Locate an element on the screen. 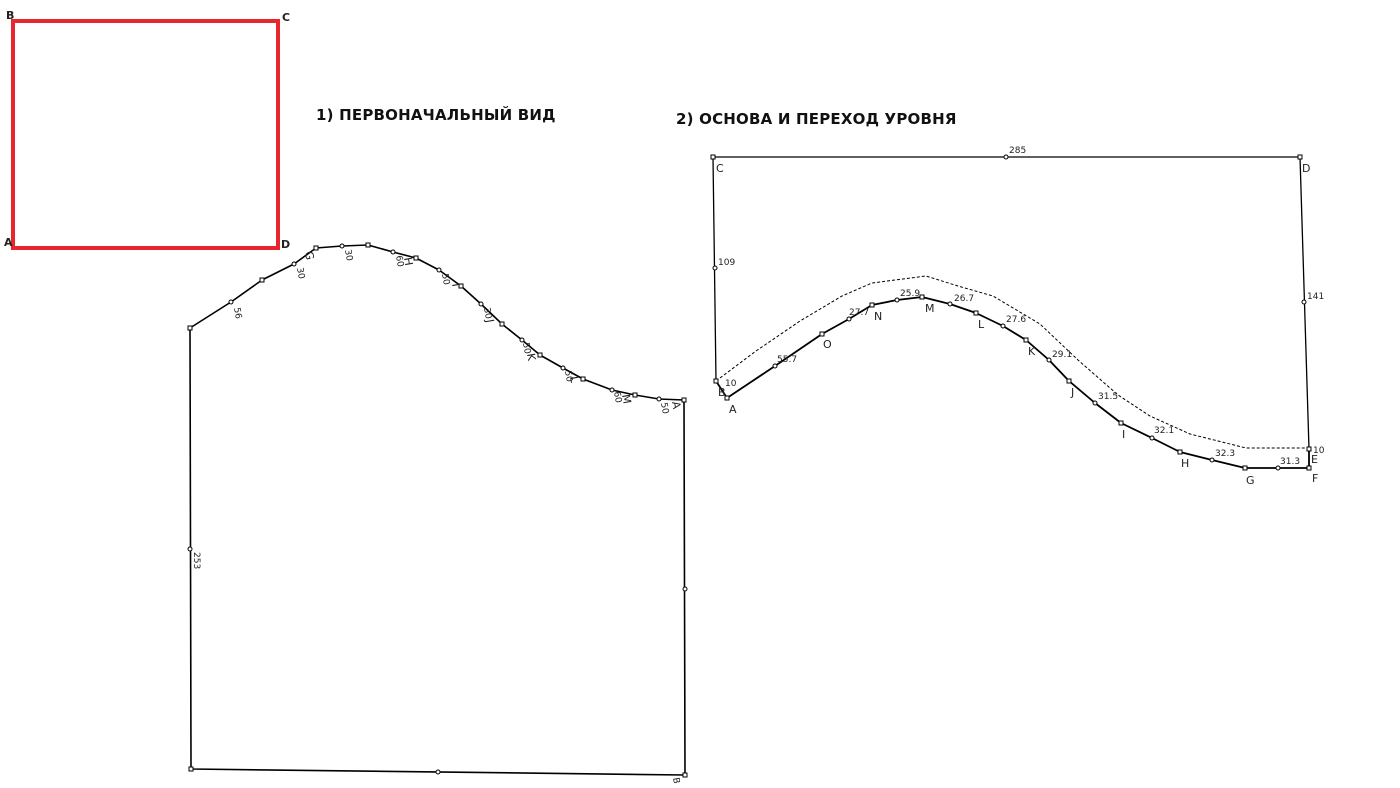 Image resolution: width=1400 pixels, height=788 pixels. reference-corner-c: C is located at coordinates (286, 17).